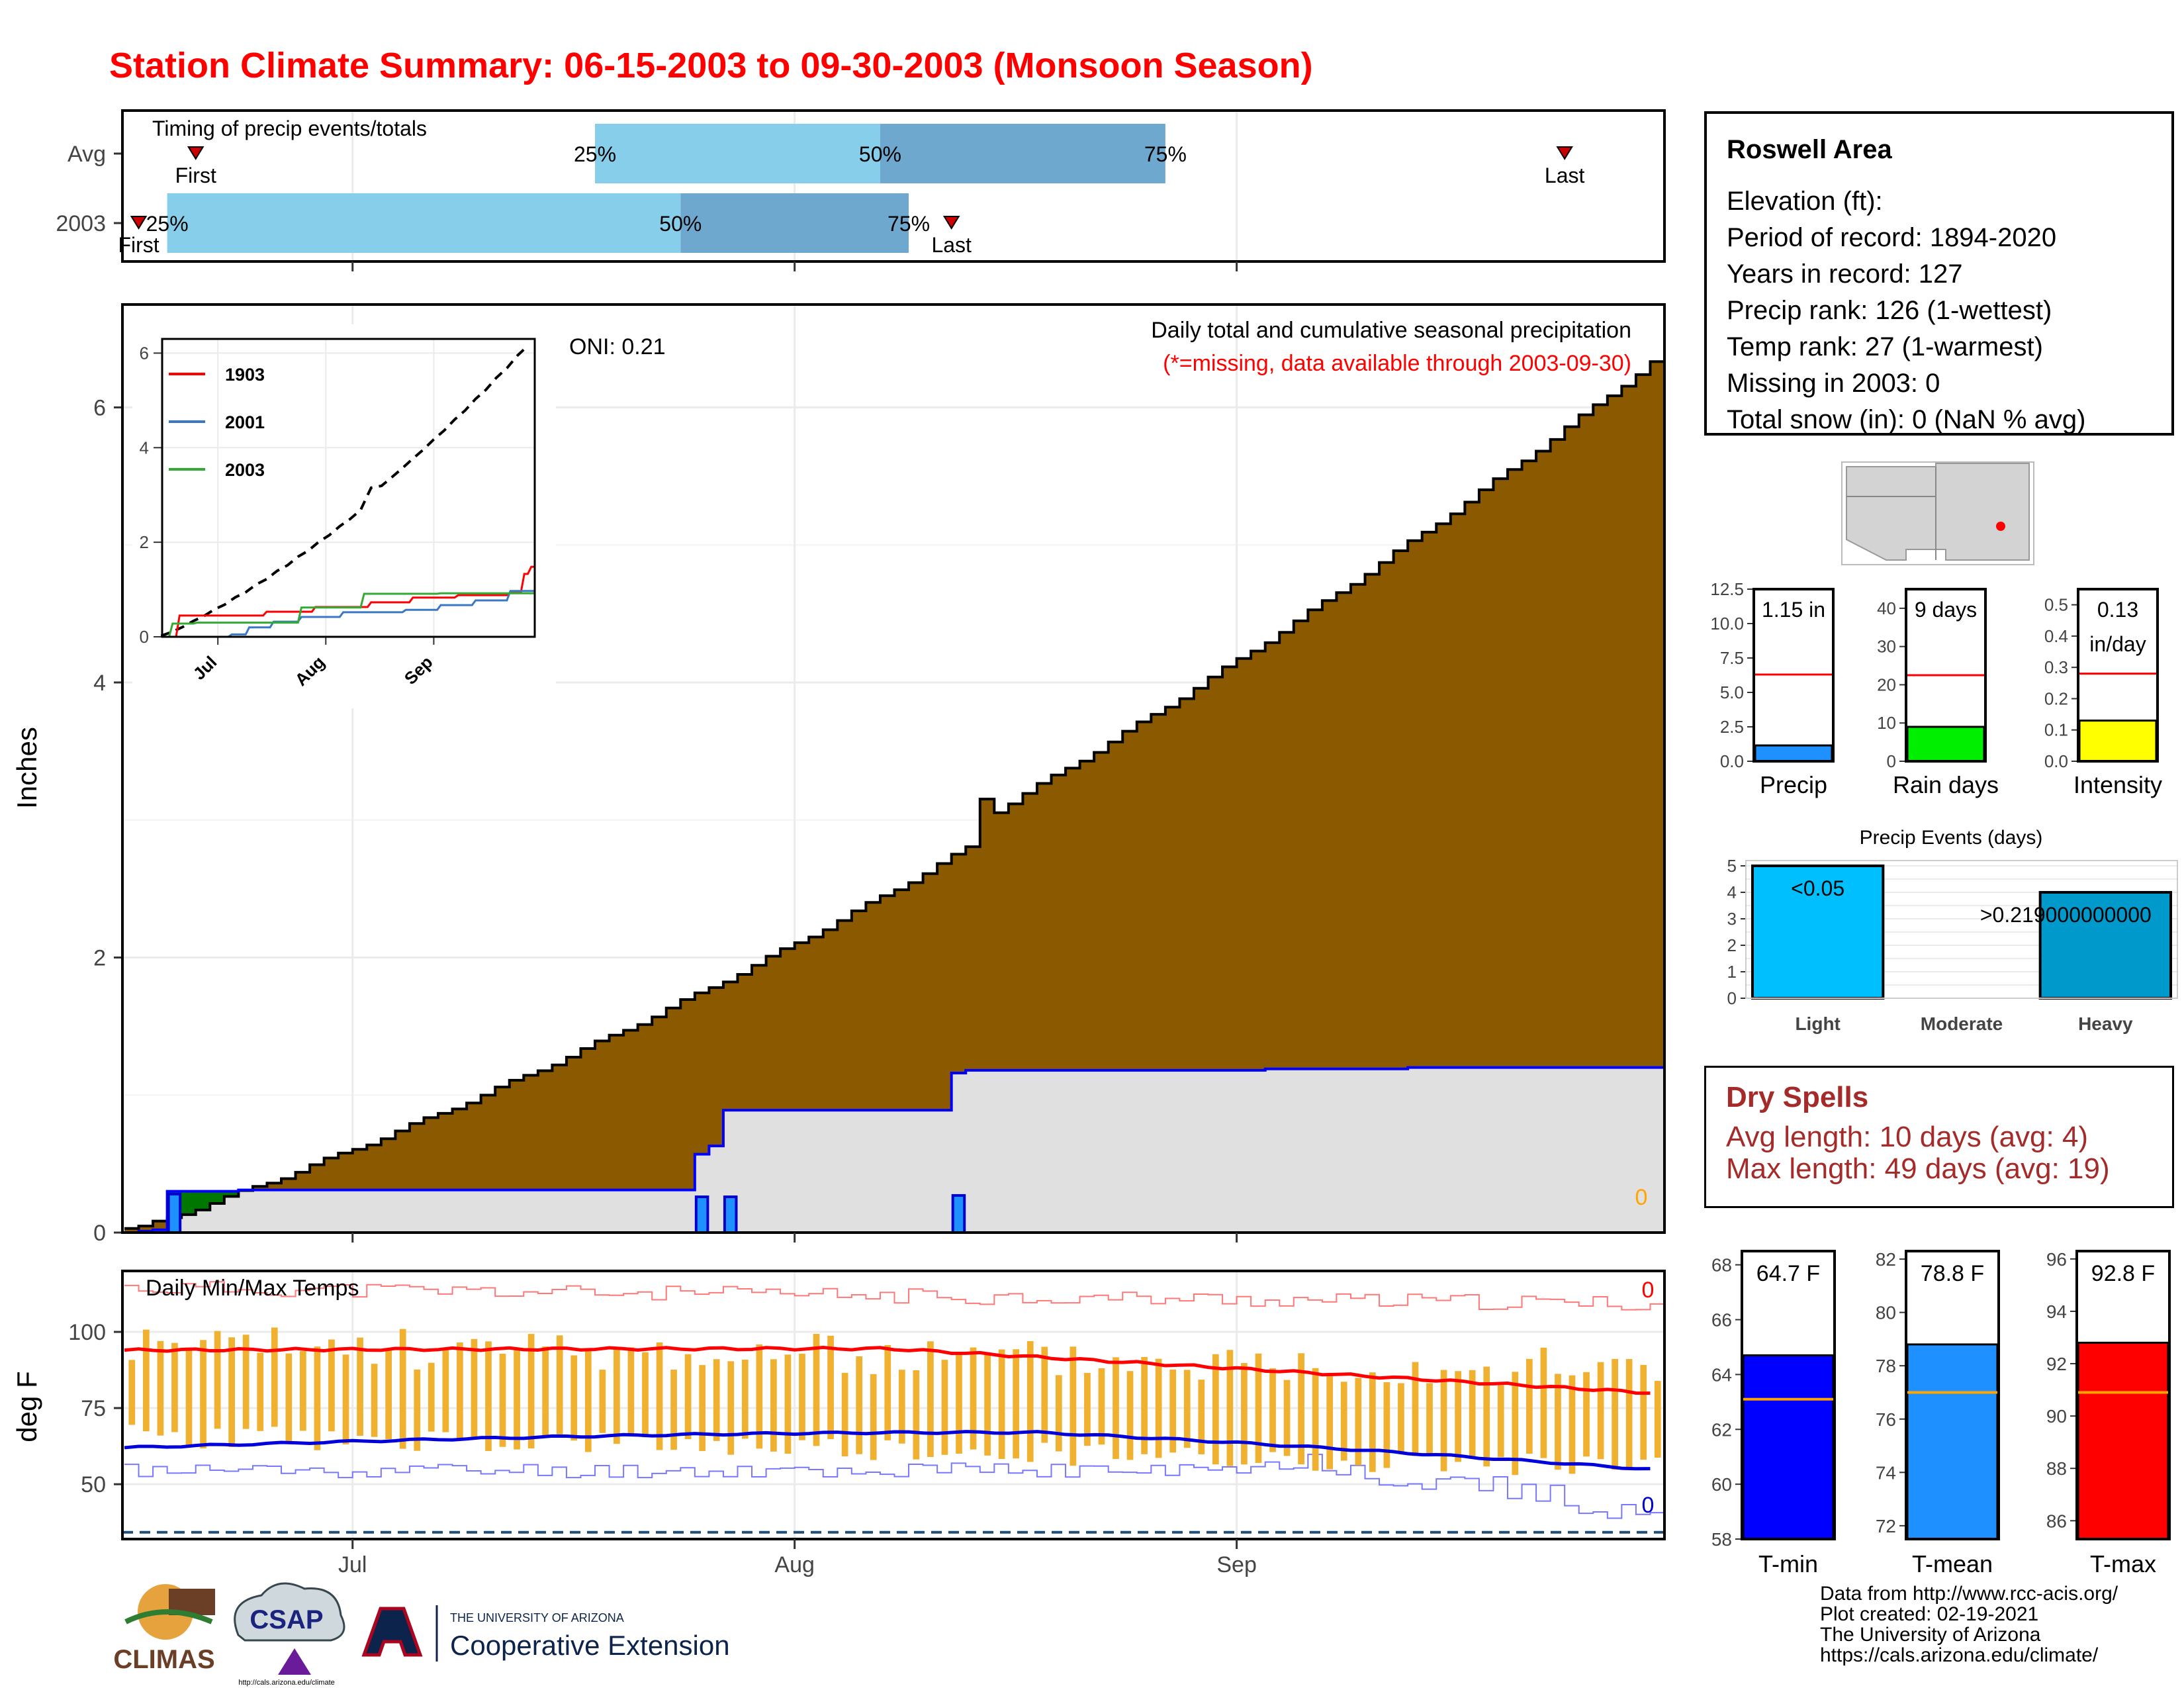  I want to click on mini-bar-ytick-label: 0.5, so click(2056, 605).